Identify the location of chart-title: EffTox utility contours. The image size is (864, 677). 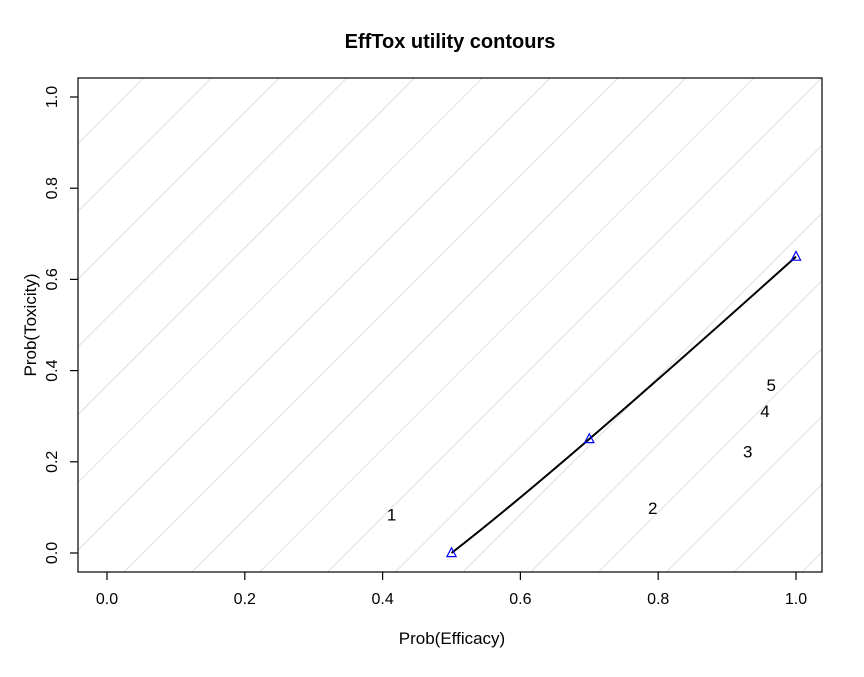
(450, 42).